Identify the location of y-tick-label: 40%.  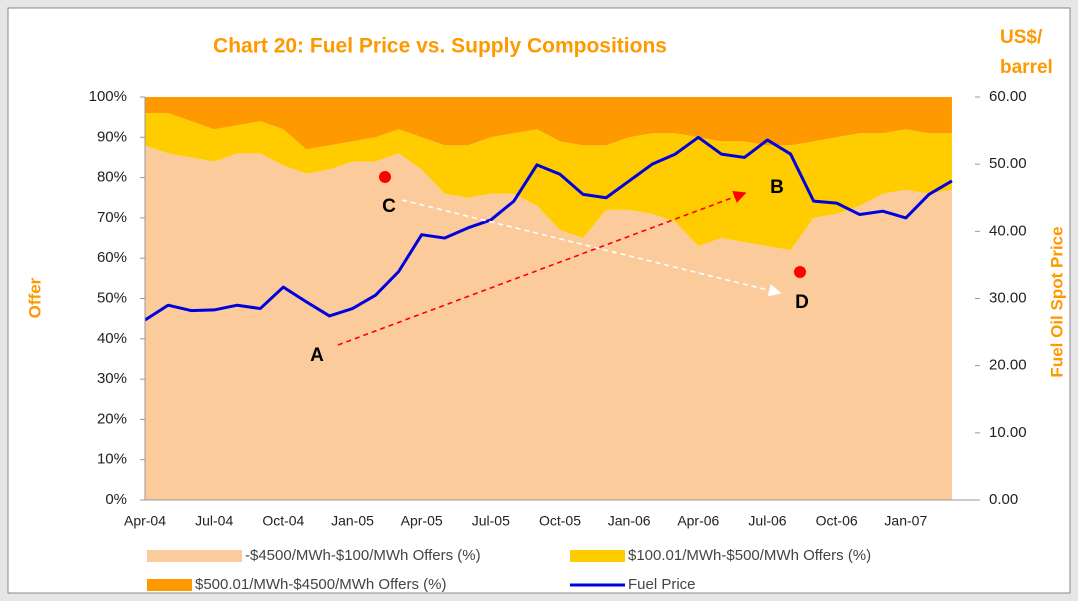
(112, 338).